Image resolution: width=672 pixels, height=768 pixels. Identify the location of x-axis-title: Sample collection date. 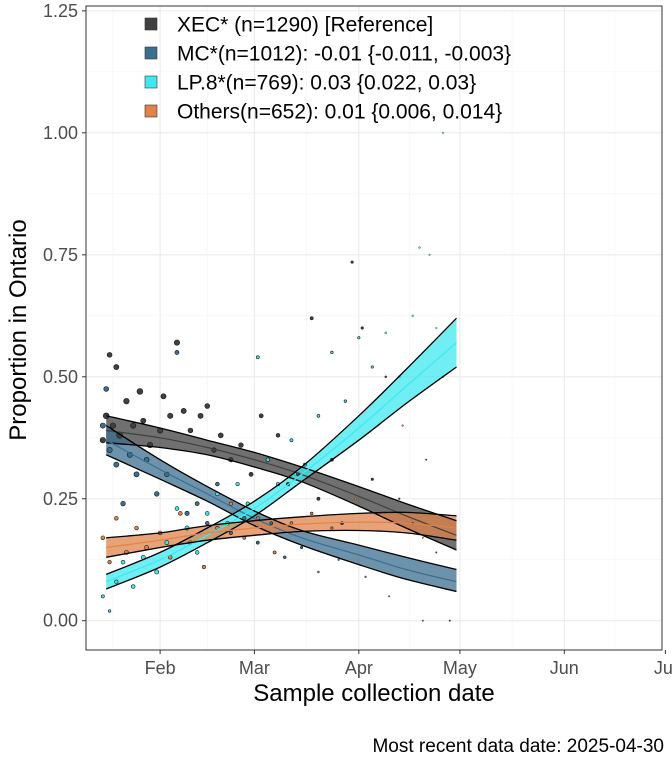
(373, 693).